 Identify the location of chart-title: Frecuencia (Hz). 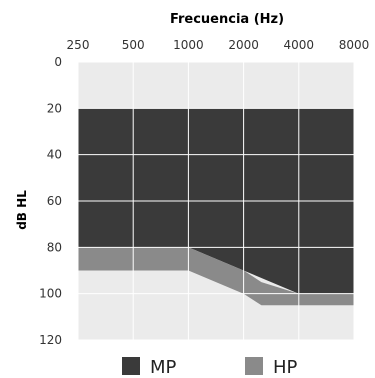
(227, 19).